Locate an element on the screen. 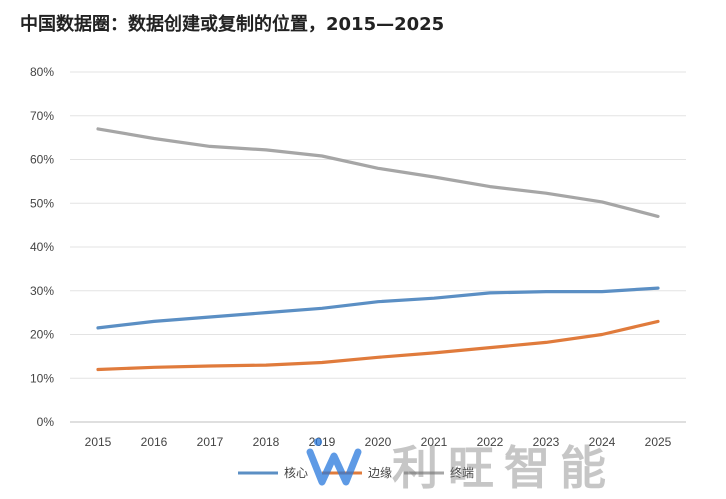 The width and height of the screenshot is (726, 499). y-tick-label: 30% is located at coordinates (42, 291).